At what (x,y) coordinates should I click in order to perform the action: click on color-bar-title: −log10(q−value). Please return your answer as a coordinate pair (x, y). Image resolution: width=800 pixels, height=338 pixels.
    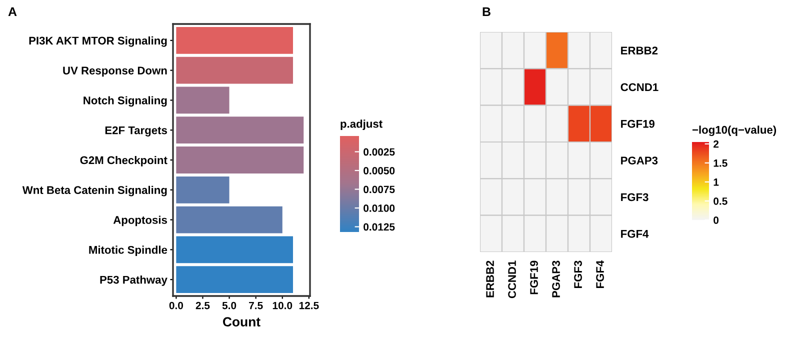
    Looking at the image, I should click on (734, 131).